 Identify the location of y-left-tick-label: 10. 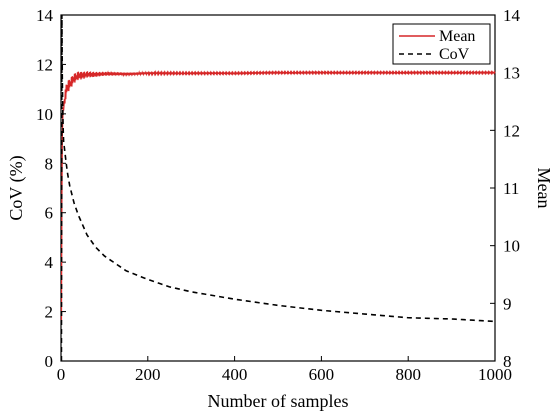
(44, 114).